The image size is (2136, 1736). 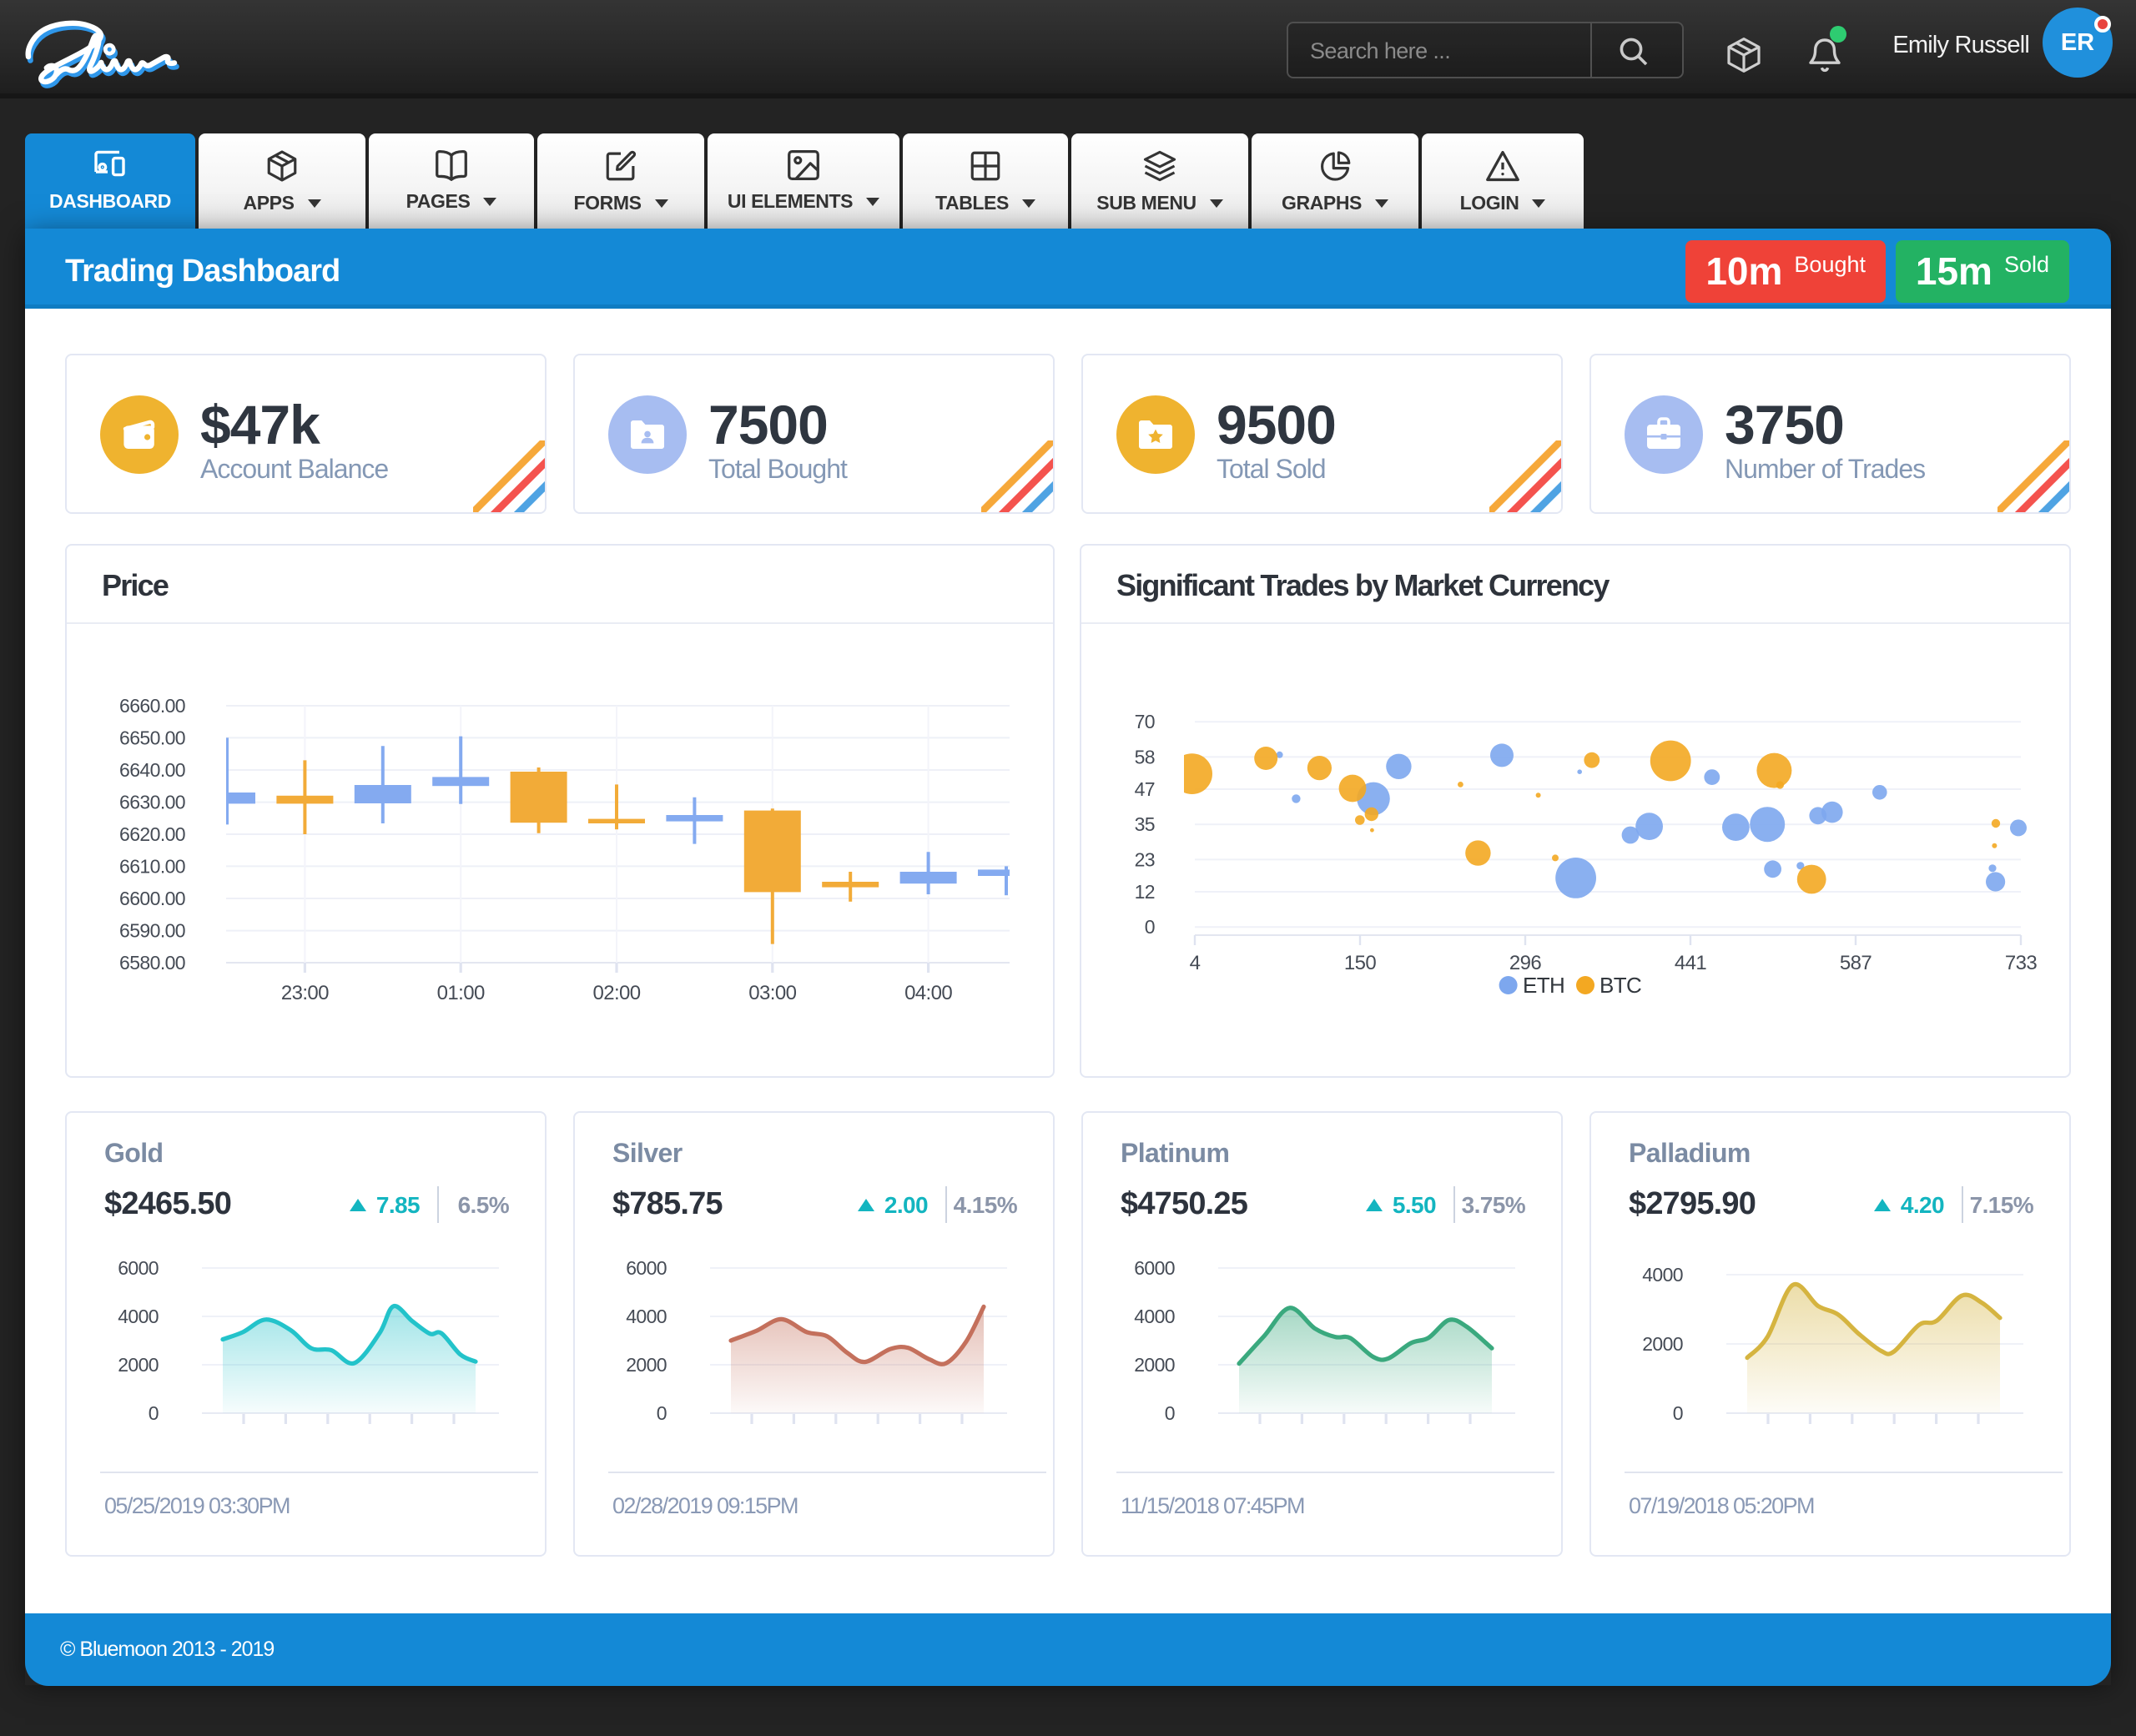 What do you see at coordinates (1145, 892) in the screenshot?
I see `svg-text: 12` at bounding box center [1145, 892].